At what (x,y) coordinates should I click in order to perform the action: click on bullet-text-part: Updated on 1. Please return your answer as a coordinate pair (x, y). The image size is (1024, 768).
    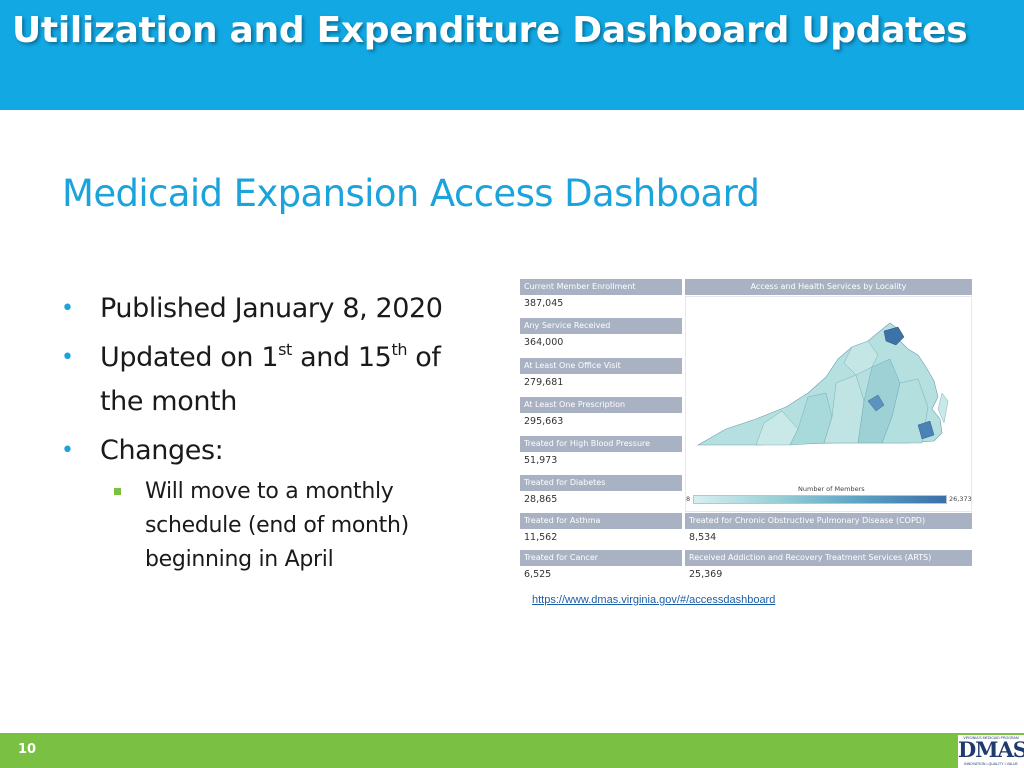
    Looking at the image, I should click on (189, 357).